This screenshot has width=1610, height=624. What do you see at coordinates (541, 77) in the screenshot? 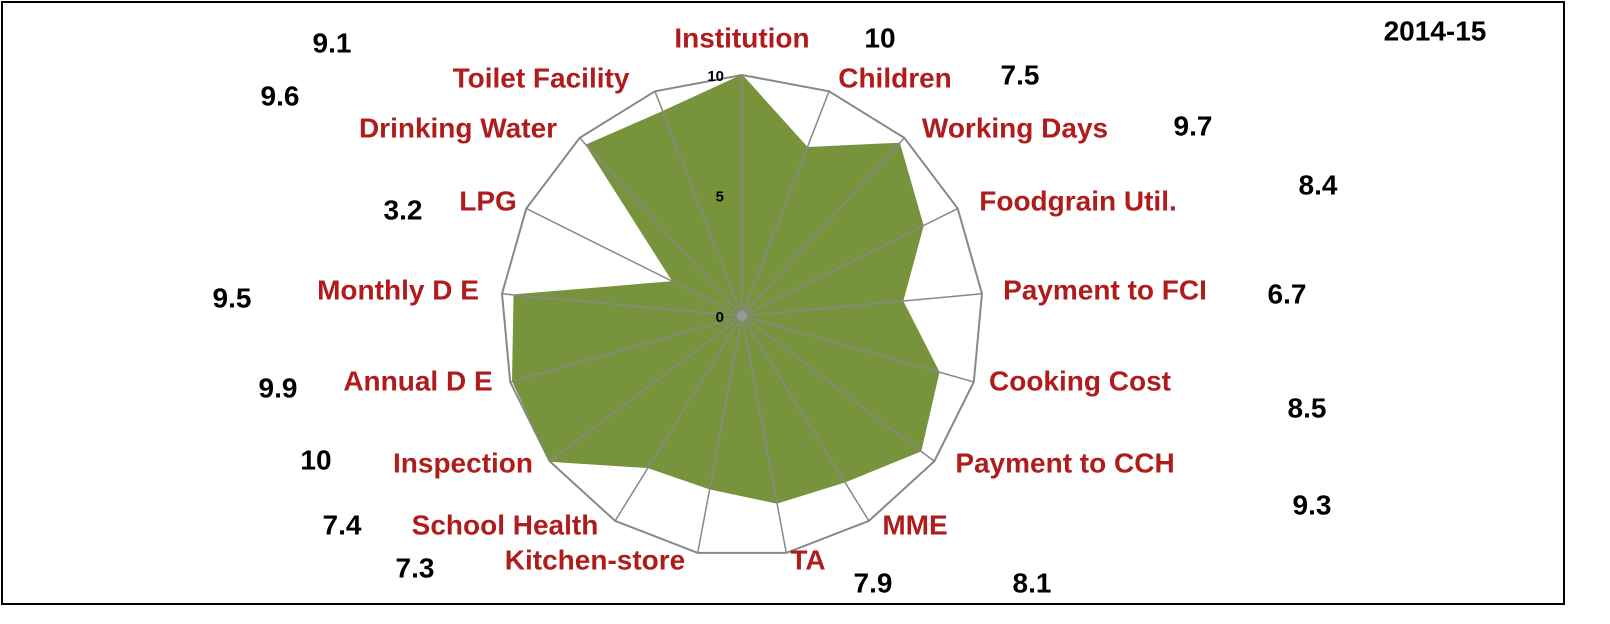
I see `category-label: Toilet Facility` at bounding box center [541, 77].